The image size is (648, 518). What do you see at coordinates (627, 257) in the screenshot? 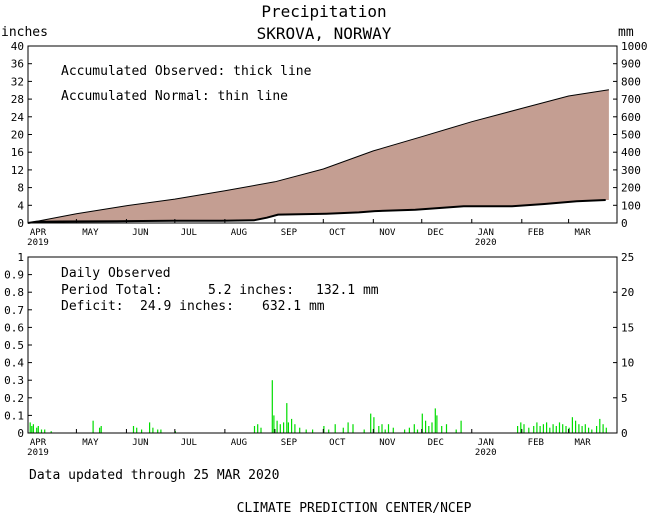
I see `bottom-y-right-tick-label: 25` at bounding box center [627, 257].